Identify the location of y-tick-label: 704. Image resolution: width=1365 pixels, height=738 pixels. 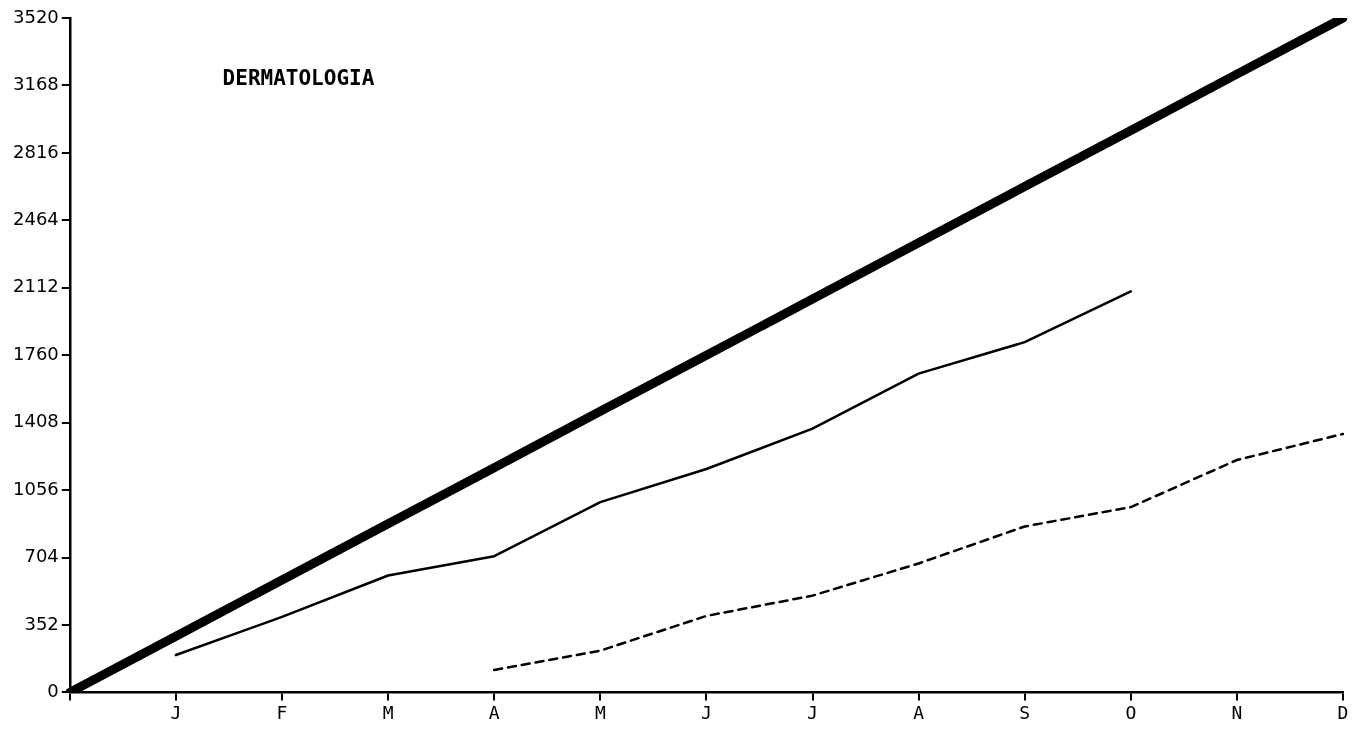
(41, 556).